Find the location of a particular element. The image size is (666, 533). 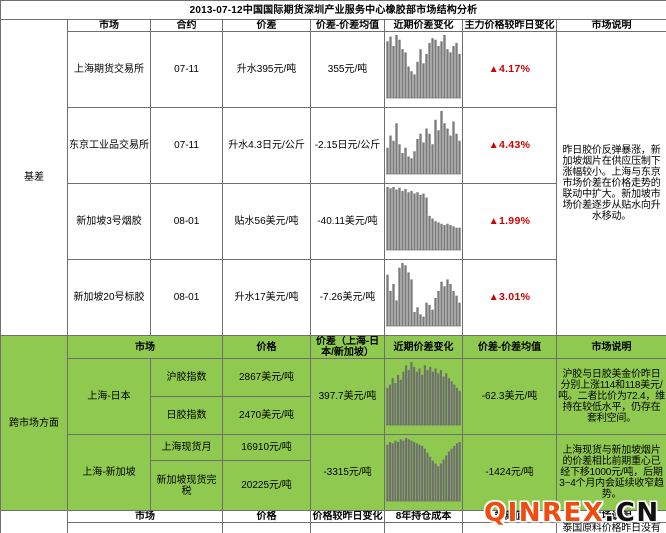

cell-market: 泰国合艾USS is located at coordinates (145, 527).